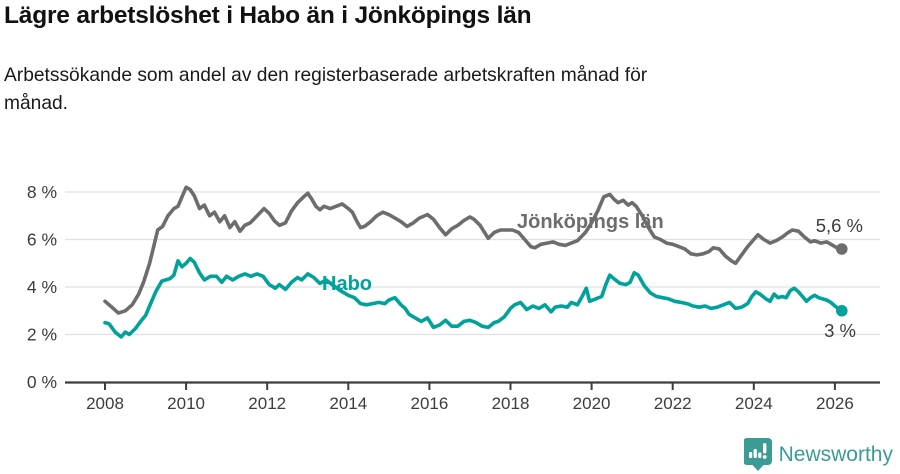 The width and height of the screenshot is (900, 474). What do you see at coordinates (511, 403) in the screenshot?
I see `x-tick-label: 2018` at bounding box center [511, 403].